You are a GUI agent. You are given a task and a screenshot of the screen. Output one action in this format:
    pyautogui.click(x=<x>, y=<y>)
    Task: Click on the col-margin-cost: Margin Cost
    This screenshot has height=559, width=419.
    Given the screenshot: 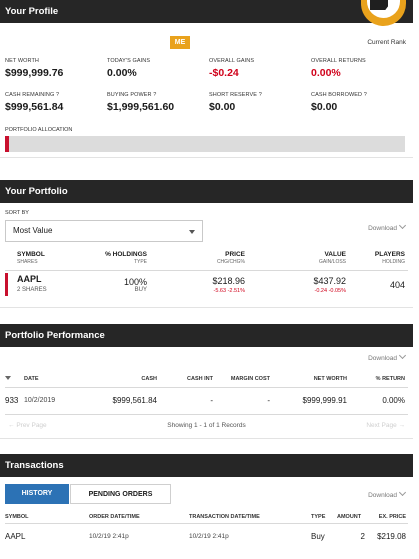 What is the action you would take?
    pyautogui.click(x=250, y=379)
    